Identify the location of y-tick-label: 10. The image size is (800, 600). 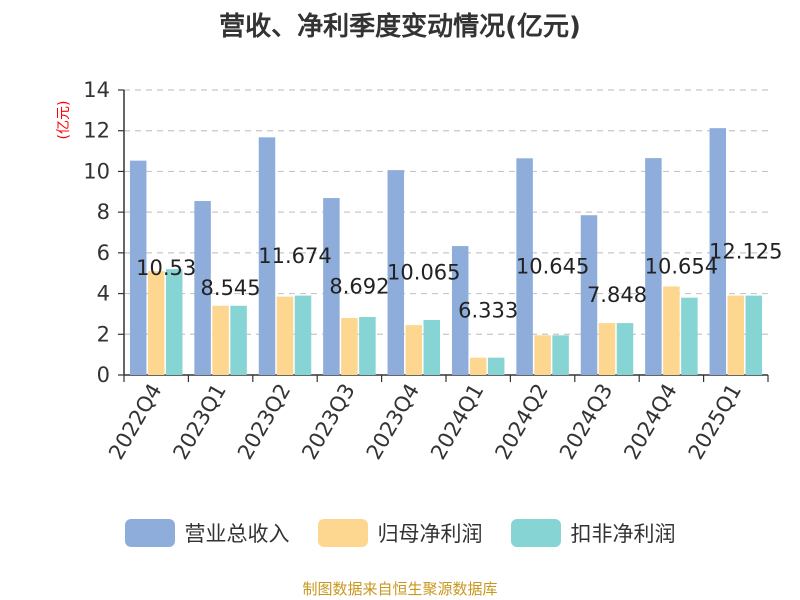
(96, 171).